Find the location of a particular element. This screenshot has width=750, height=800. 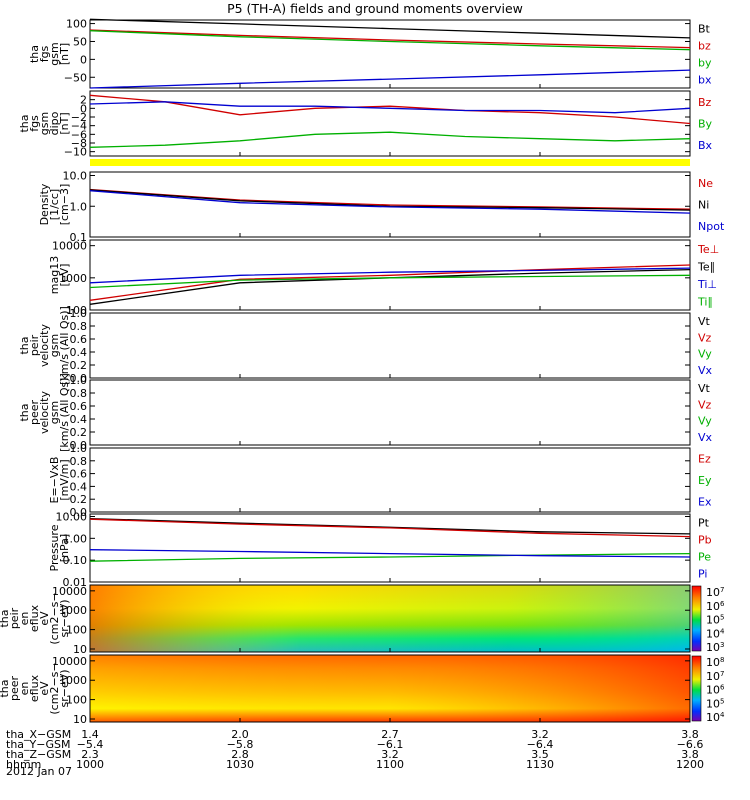

x-row-value: 3.8 is located at coordinates (690, 754).